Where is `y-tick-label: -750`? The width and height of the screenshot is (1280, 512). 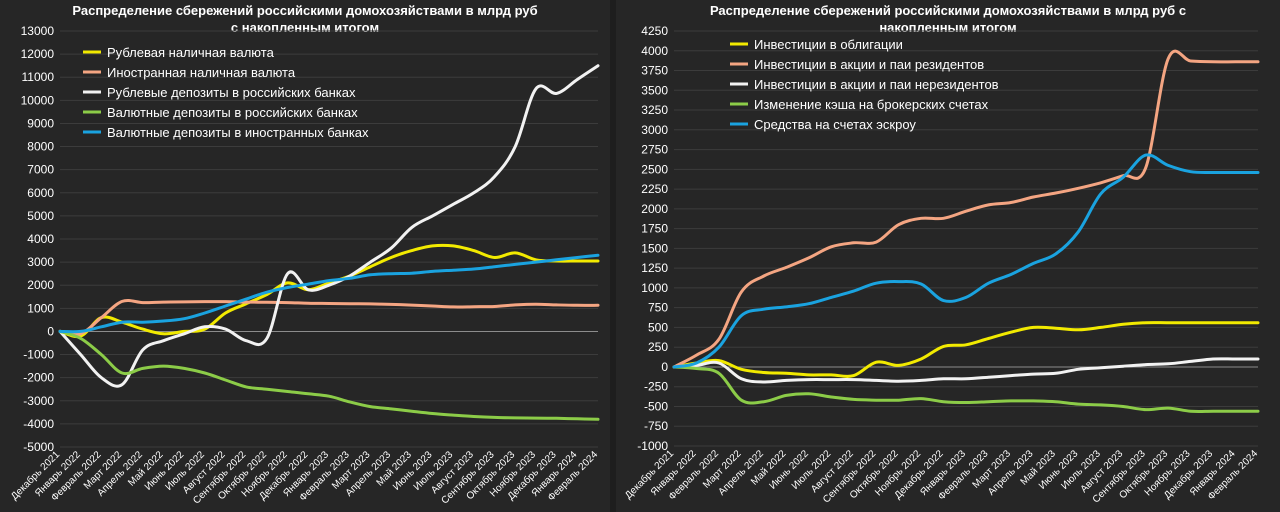
y-tick-label: -750 is located at coordinates (656, 426).